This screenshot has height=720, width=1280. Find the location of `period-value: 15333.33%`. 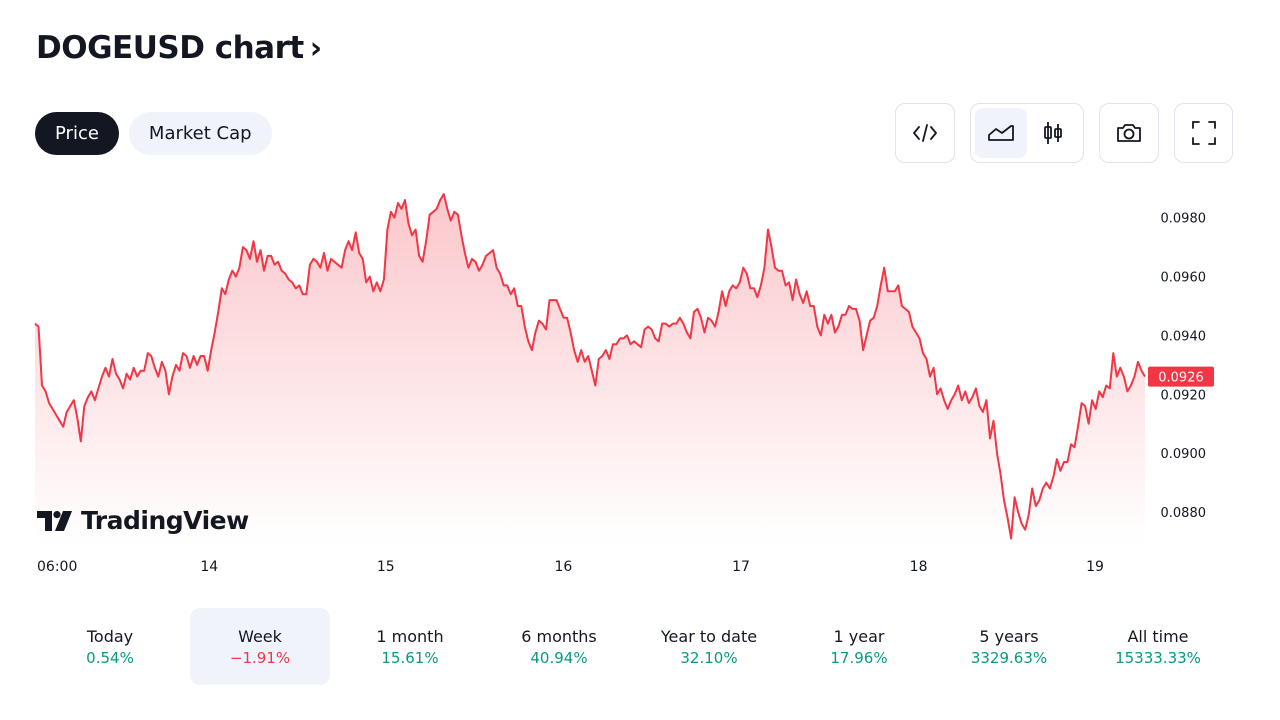

period-value: 15333.33% is located at coordinates (1158, 657).